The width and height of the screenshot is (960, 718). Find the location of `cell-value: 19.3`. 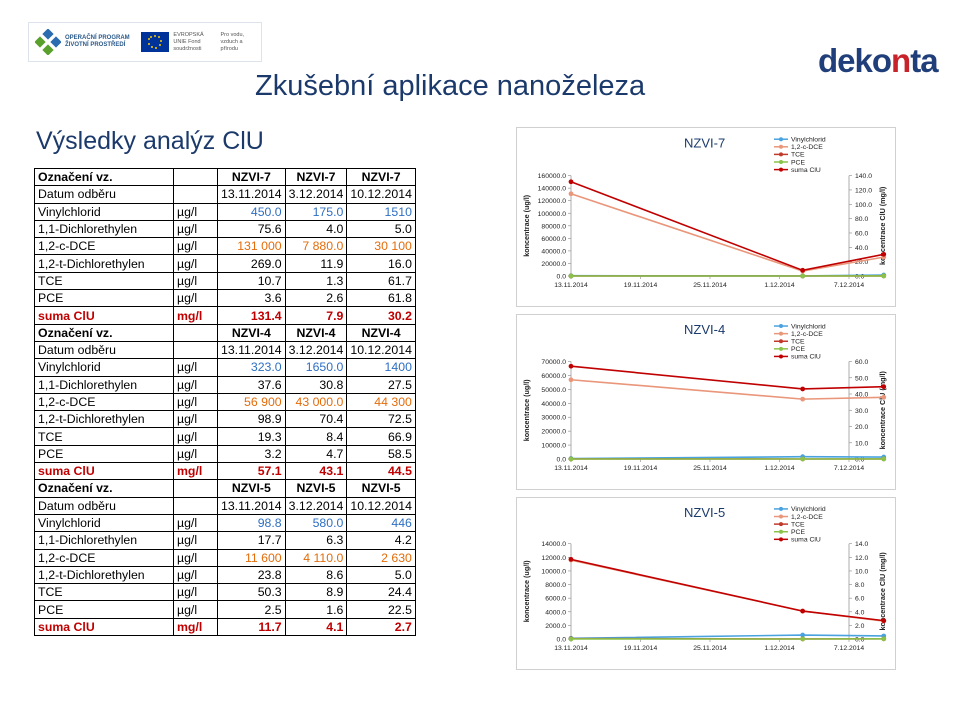

cell-value: 19.3 is located at coordinates (251, 436).